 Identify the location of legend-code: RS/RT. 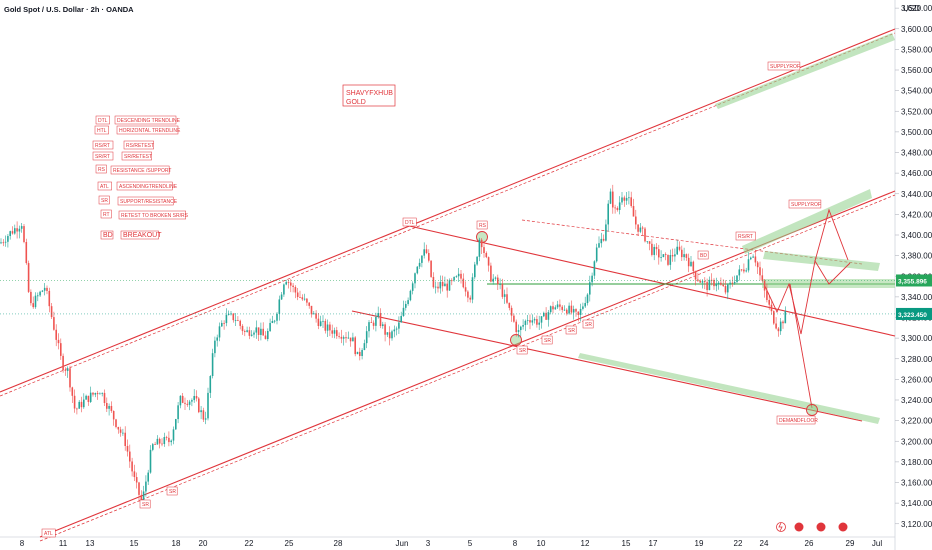
(102, 146).